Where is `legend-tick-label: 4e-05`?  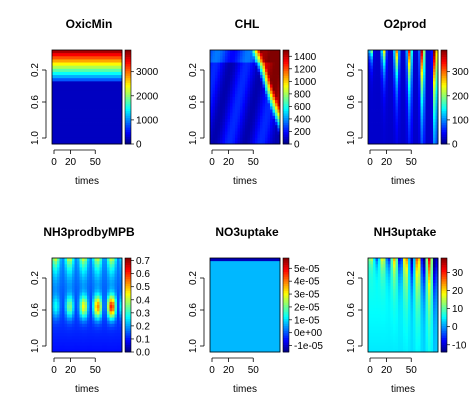 legend-tick-label: 4e-05 is located at coordinates (307, 282).